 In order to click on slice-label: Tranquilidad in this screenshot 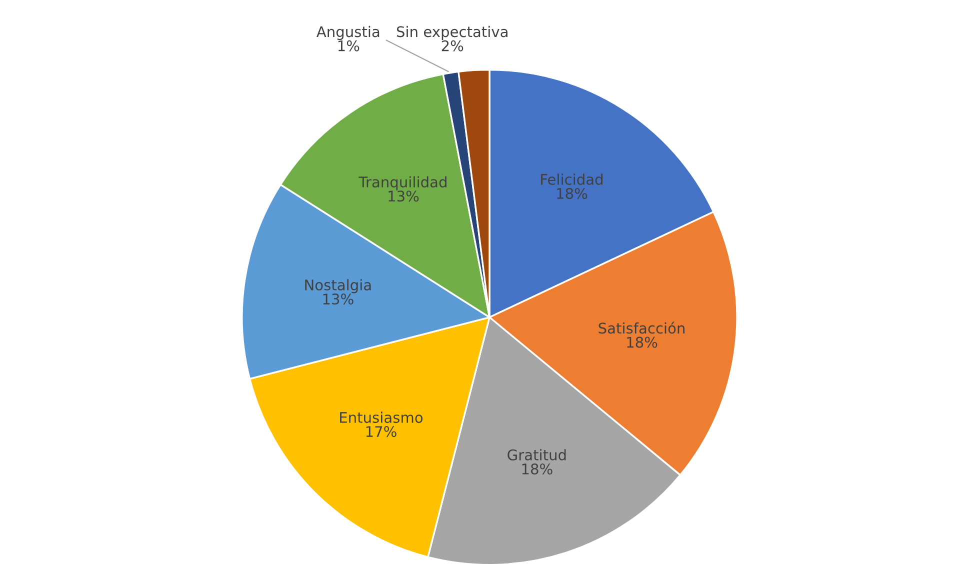, I will do `click(402, 183)`.